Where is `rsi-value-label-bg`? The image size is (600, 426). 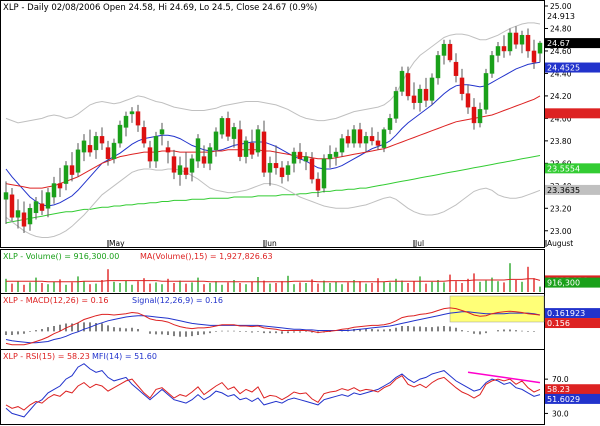 rsi-value-label-bg is located at coordinates (572, 389).